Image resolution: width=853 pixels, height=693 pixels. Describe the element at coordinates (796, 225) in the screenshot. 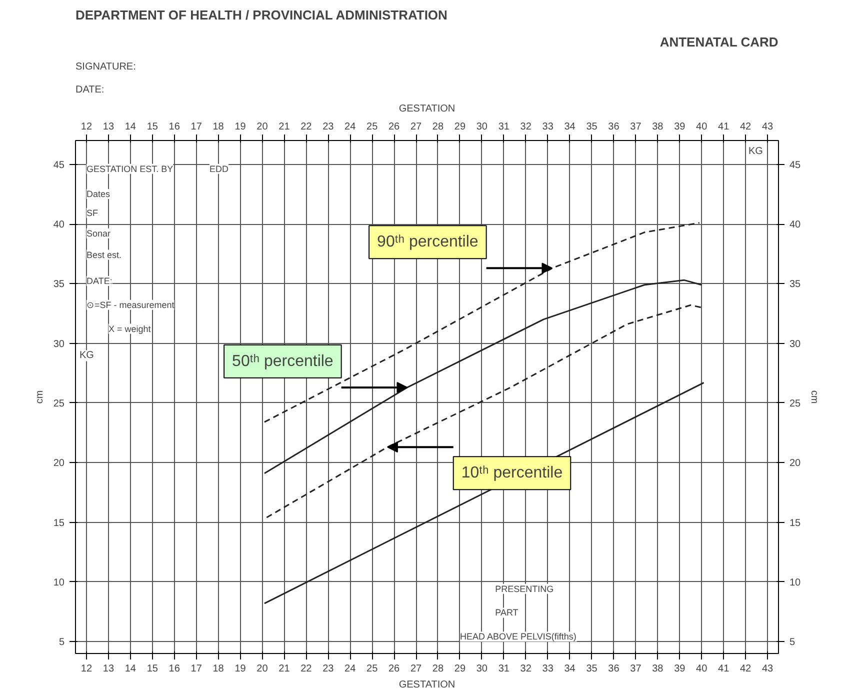

I see `y2-tick-label: 40` at that location.